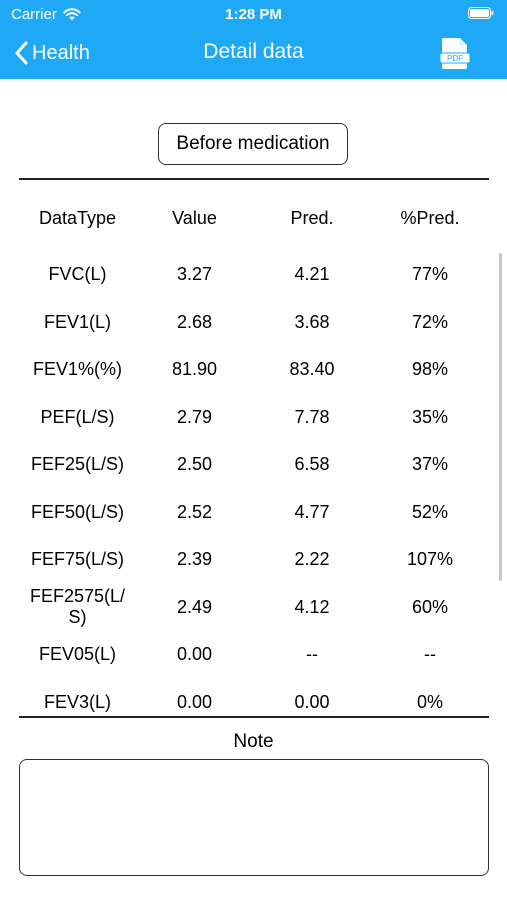 The image size is (507, 900). Describe the element at coordinates (430, 511) in the screenshot. I see `cell-pct-pred: 52%` at that location.